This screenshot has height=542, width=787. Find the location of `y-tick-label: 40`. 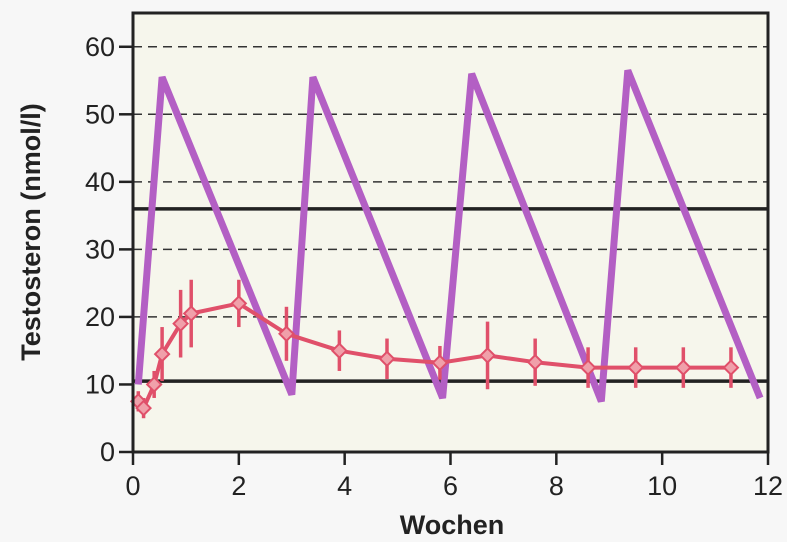

y-tick-label: 40 is located at coordinates (100, 182).